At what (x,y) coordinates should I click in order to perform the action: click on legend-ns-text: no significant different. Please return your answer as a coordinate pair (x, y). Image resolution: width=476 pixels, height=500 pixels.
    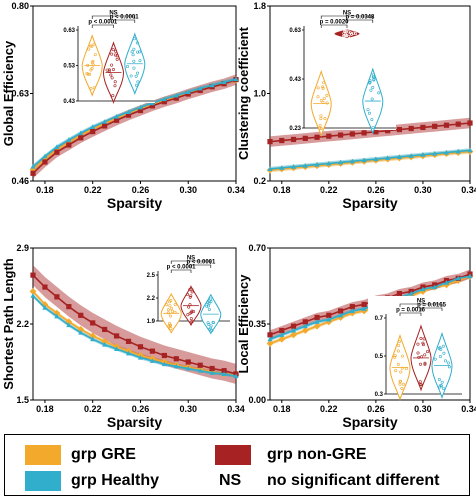
    Looking at the image, I should click on (353, 480).